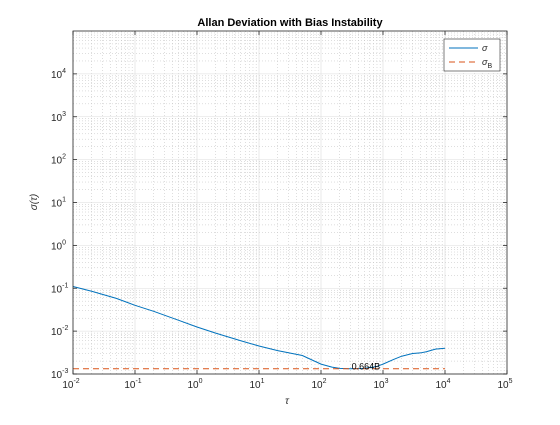  I want to click on y-tick-label-exponent: -2, so click(65, 328).